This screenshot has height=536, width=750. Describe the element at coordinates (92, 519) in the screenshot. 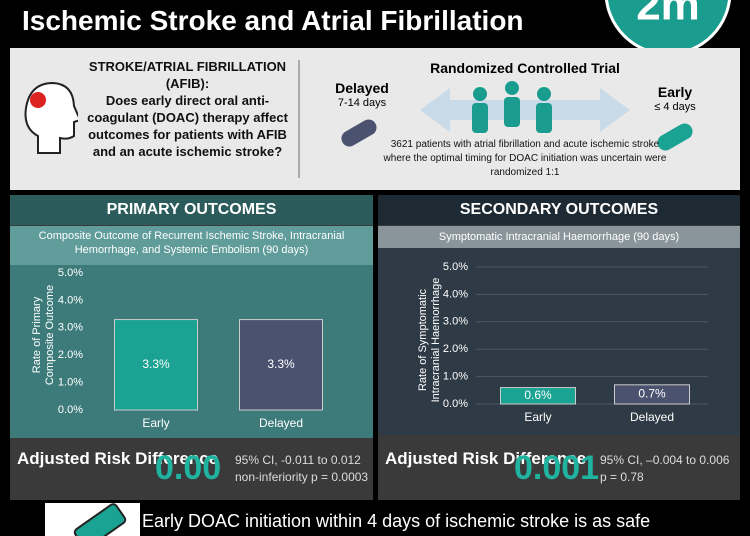

I see `footer-icon` at that location.